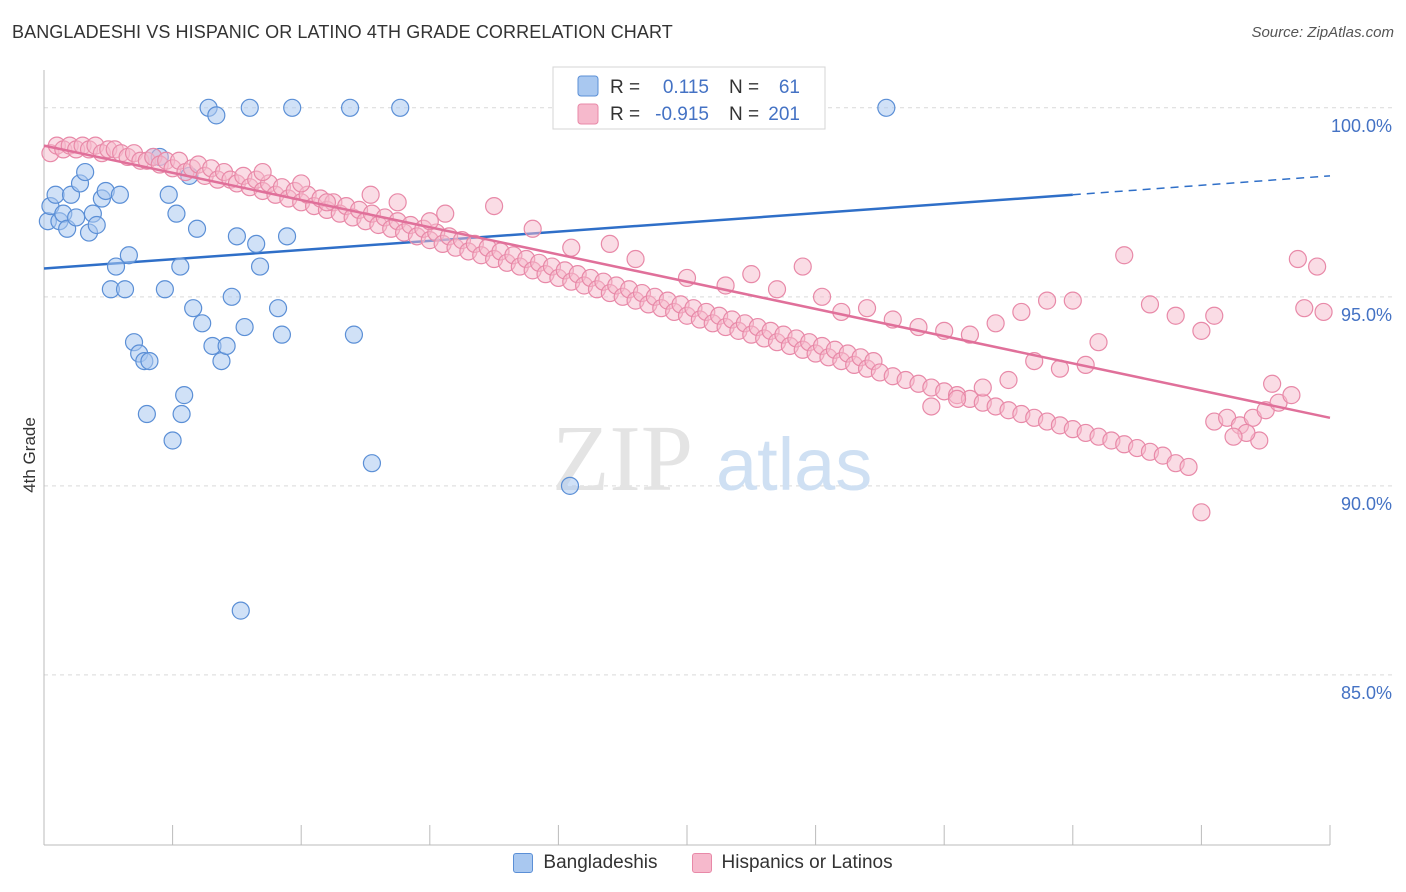 The width and height of the screenshot is (1406, 892). Describe the element at coordinates (1366, 315) in the screenshot. I see `y-tick-label: 95.0%` at that location.